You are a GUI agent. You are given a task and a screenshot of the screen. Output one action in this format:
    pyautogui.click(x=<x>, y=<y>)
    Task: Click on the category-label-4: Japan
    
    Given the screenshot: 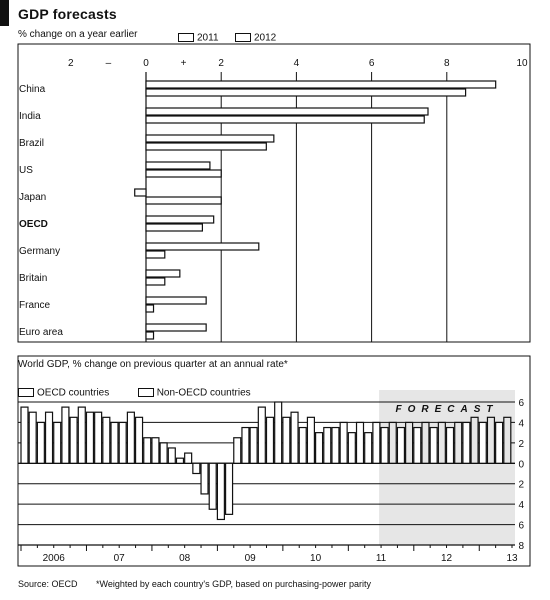 What is the action you would take?
    pyautogui.click(x=32, y=197)
    